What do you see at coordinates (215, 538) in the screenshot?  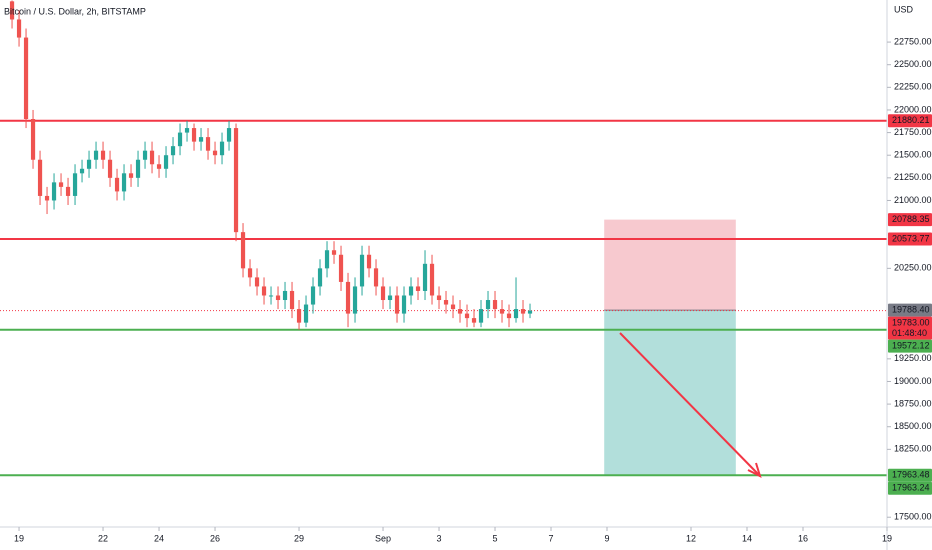 I see `x-tick-label: 26` at bounding box center [215, 538].